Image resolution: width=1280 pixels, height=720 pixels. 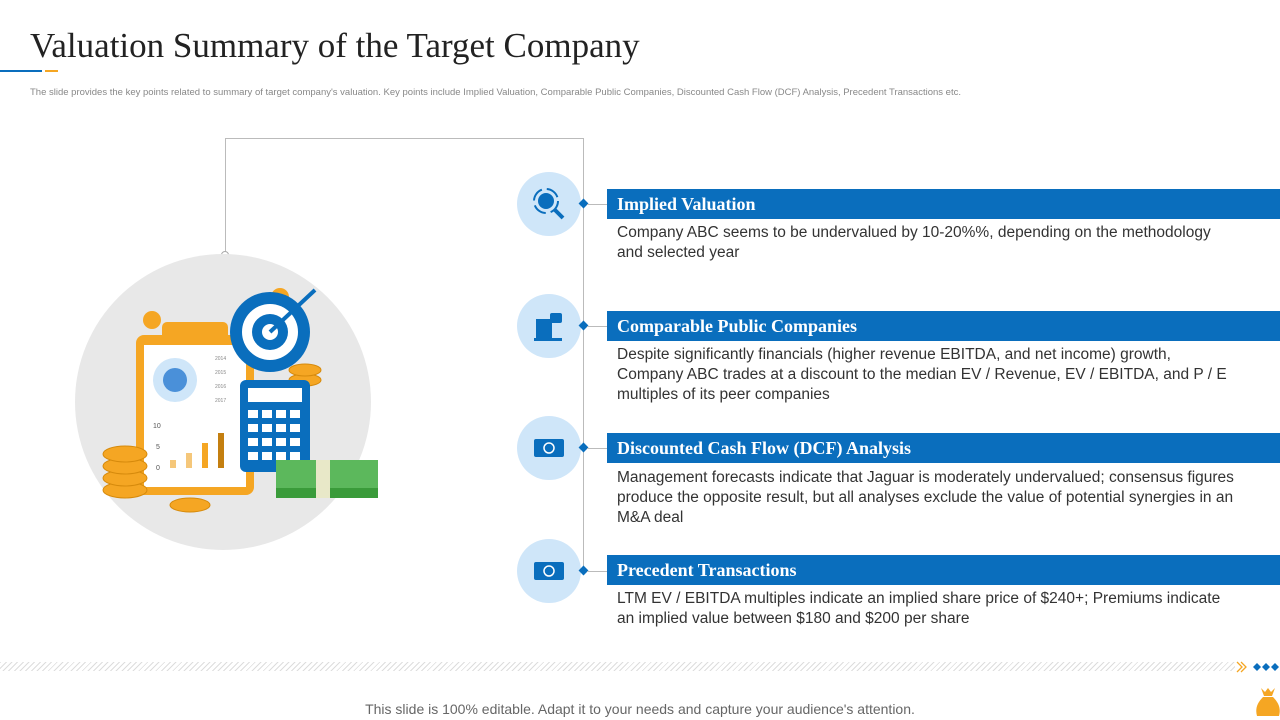 What do you see at coordinates (220, 373) in the screenshot?
I see `legend-year: 2015` at bounding box center [220, 373].